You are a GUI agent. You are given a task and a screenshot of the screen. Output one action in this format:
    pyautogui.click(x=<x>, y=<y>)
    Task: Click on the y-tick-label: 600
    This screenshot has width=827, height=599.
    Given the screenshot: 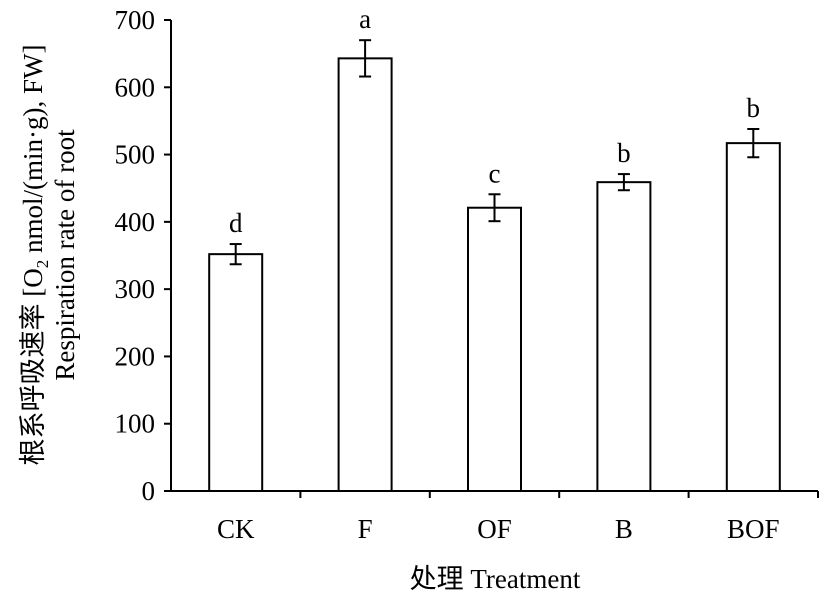 What is the action you would take?
    pyautogui.click(x=135, y=87)
    